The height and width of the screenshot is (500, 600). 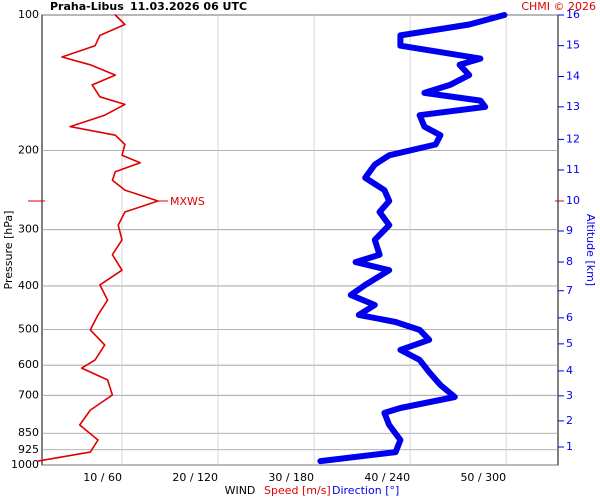 I want to click on y2-tick-label: 6, so click(x=569, y=317).